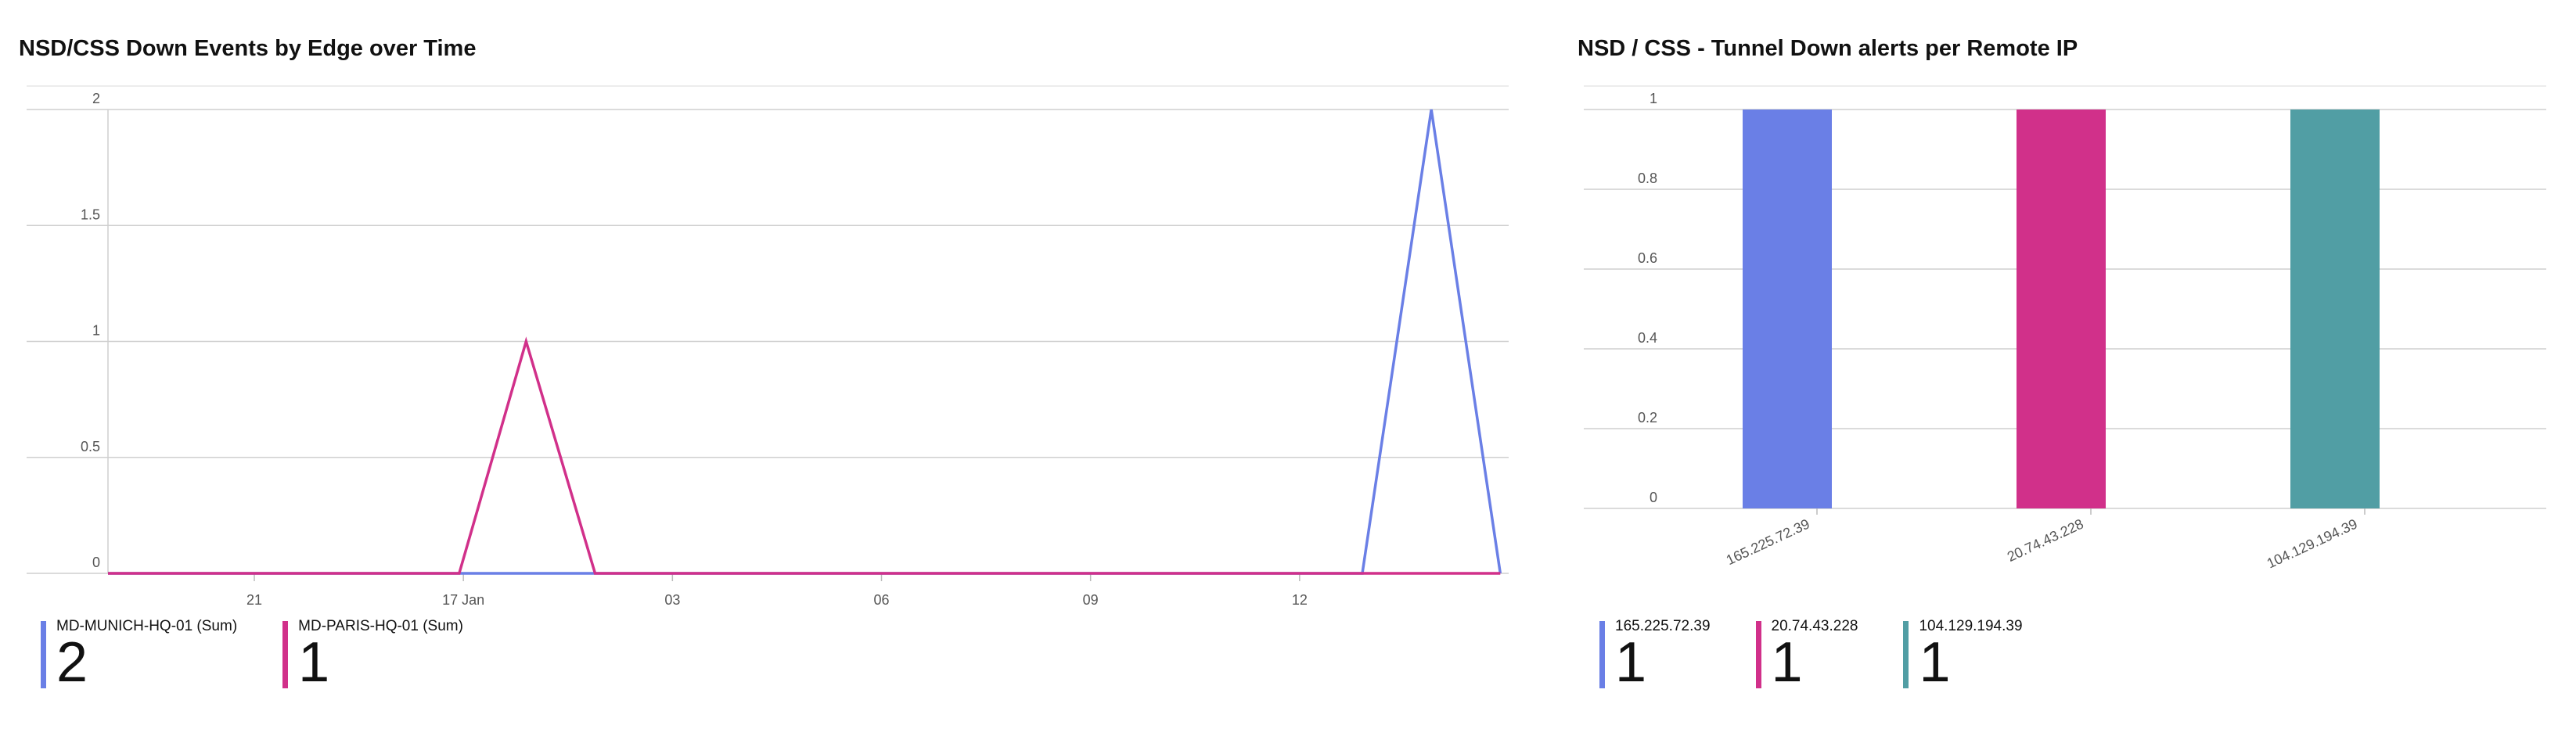 The image size is (2576, 729). I want to click on legend-label-munich: MD-MUNICH-HQ-01 (Sum), so click(147, 626).